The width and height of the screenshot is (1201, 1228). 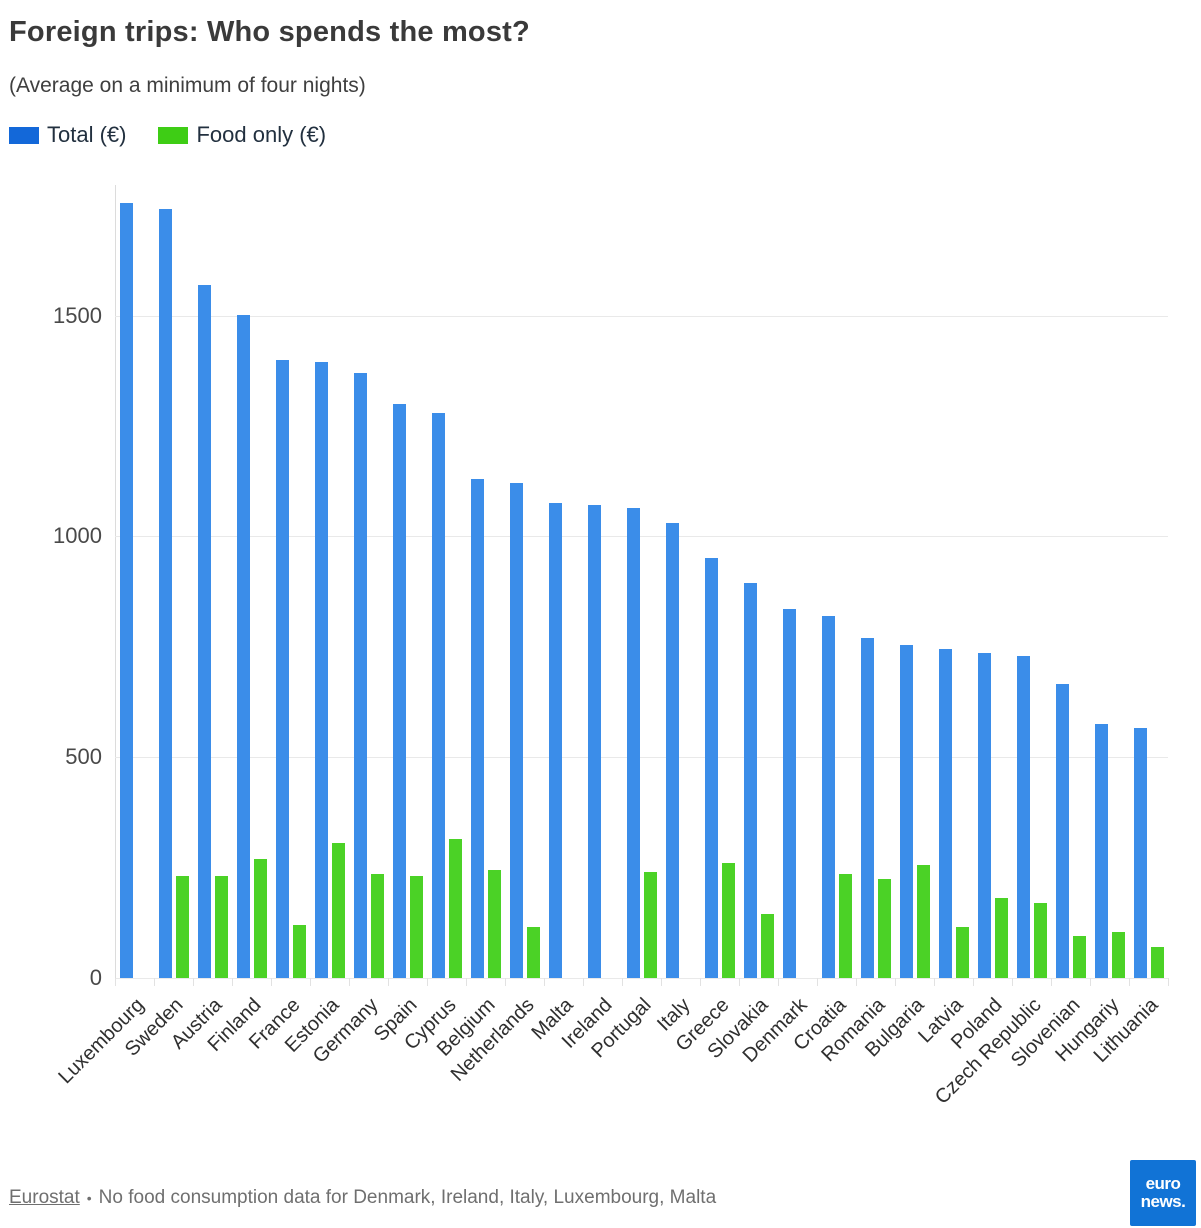 I want to click on bar-total-italy, so click(x=672, y=750).